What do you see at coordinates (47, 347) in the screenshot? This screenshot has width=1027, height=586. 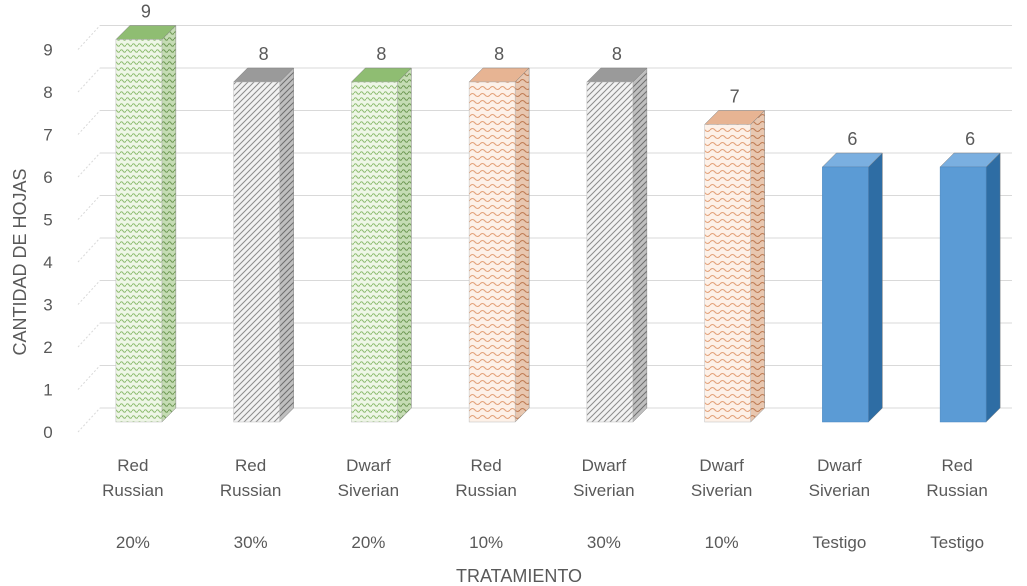 I see `y-tick-label: 2` at bounding box center [47, 347].